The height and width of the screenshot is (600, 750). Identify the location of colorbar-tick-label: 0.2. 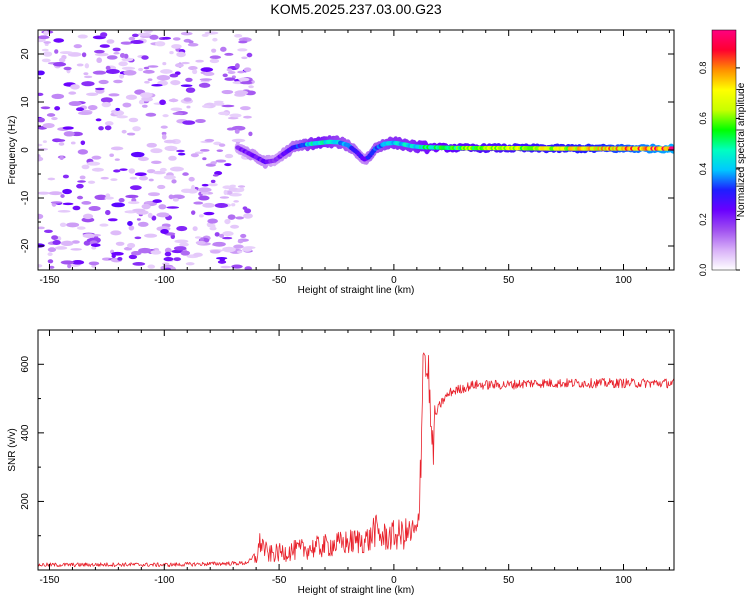
(703, 219).